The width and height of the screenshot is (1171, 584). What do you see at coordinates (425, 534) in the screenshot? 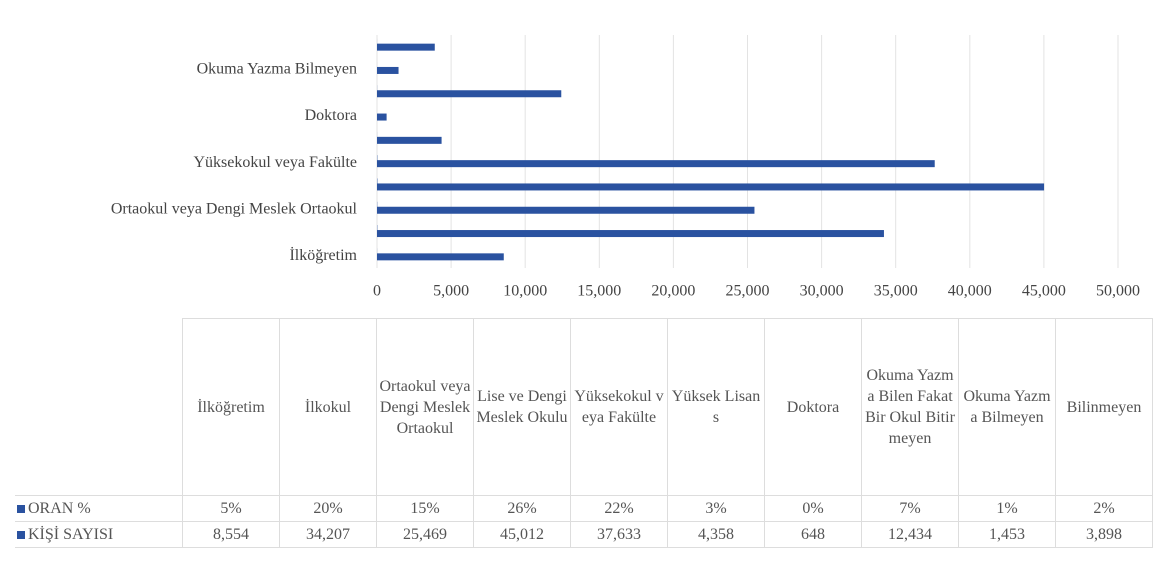
I see `value-label: 25,469` at bounding box center [425, 534].